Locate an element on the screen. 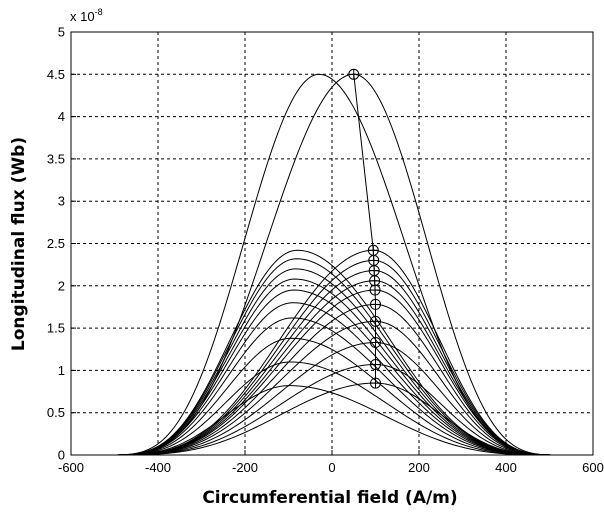  y-tick-label: 0.5 is located at coordinates (56, 412).